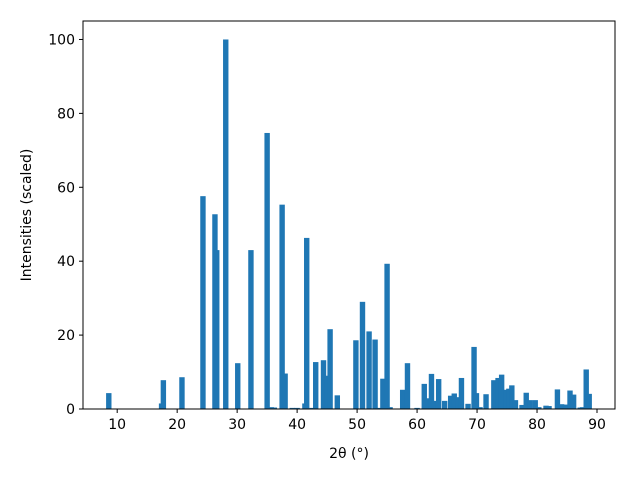 The height and width of the screenshot is (480, 640). What do you see at coordinates (177, 425) in the screenshot?
I see `x-tick-label: 20` at bounding box center [177, 425].